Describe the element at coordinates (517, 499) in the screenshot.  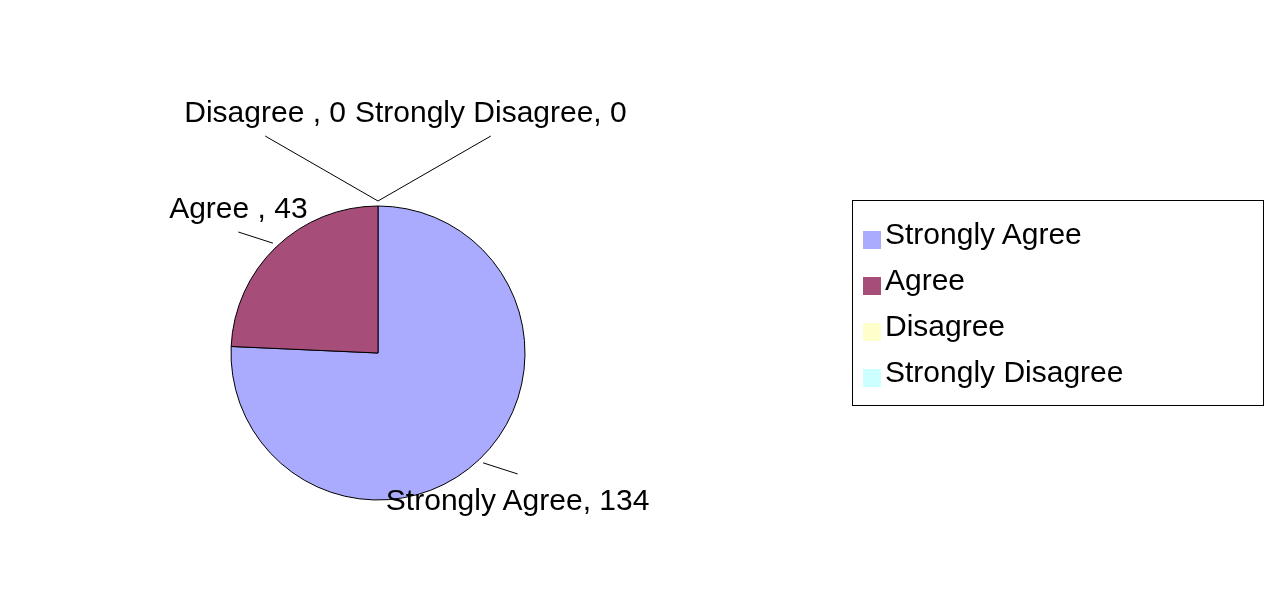
I see `data-label: Strongly Agree, 134` at that location.